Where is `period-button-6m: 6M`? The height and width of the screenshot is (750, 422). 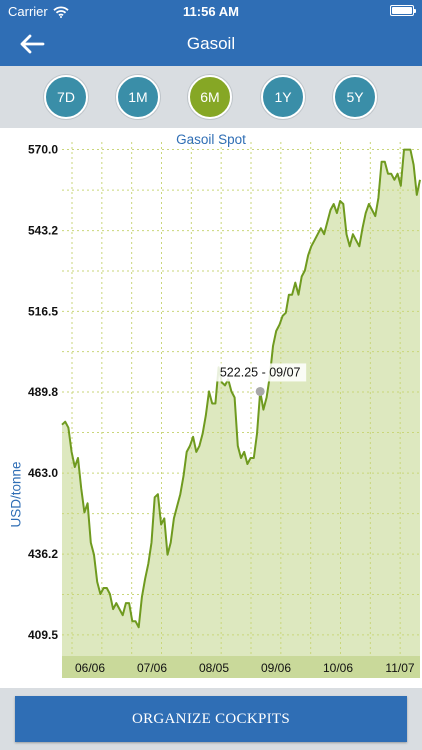
period-button-6m: 6M is located at coordinates (210, 97).